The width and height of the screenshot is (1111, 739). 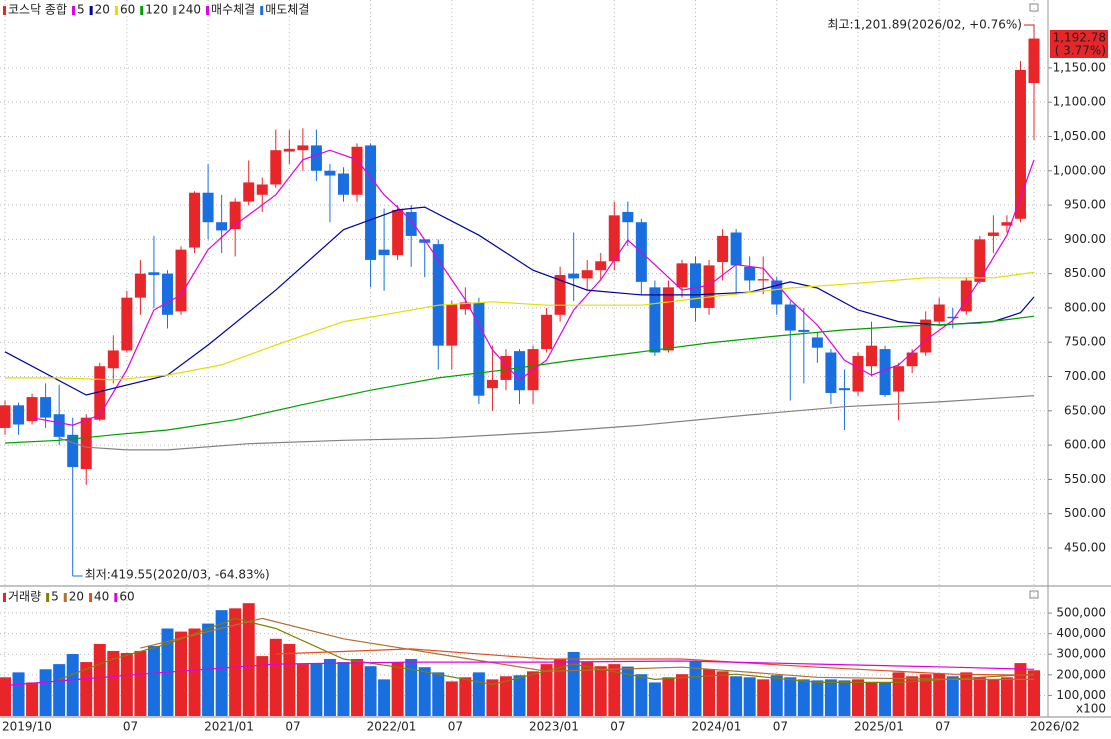 What do you see at coordinates (924, 25) in the screenshot?
I see `high-annotation: 최고:1,201.89(2026/02, +0.76%)` at bounding box center [924, 25].